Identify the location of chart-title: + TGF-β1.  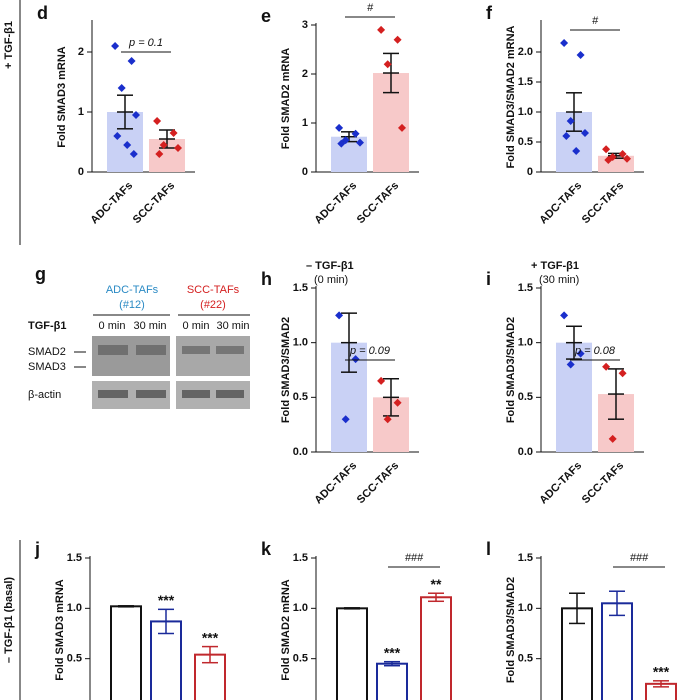
(555, 266).